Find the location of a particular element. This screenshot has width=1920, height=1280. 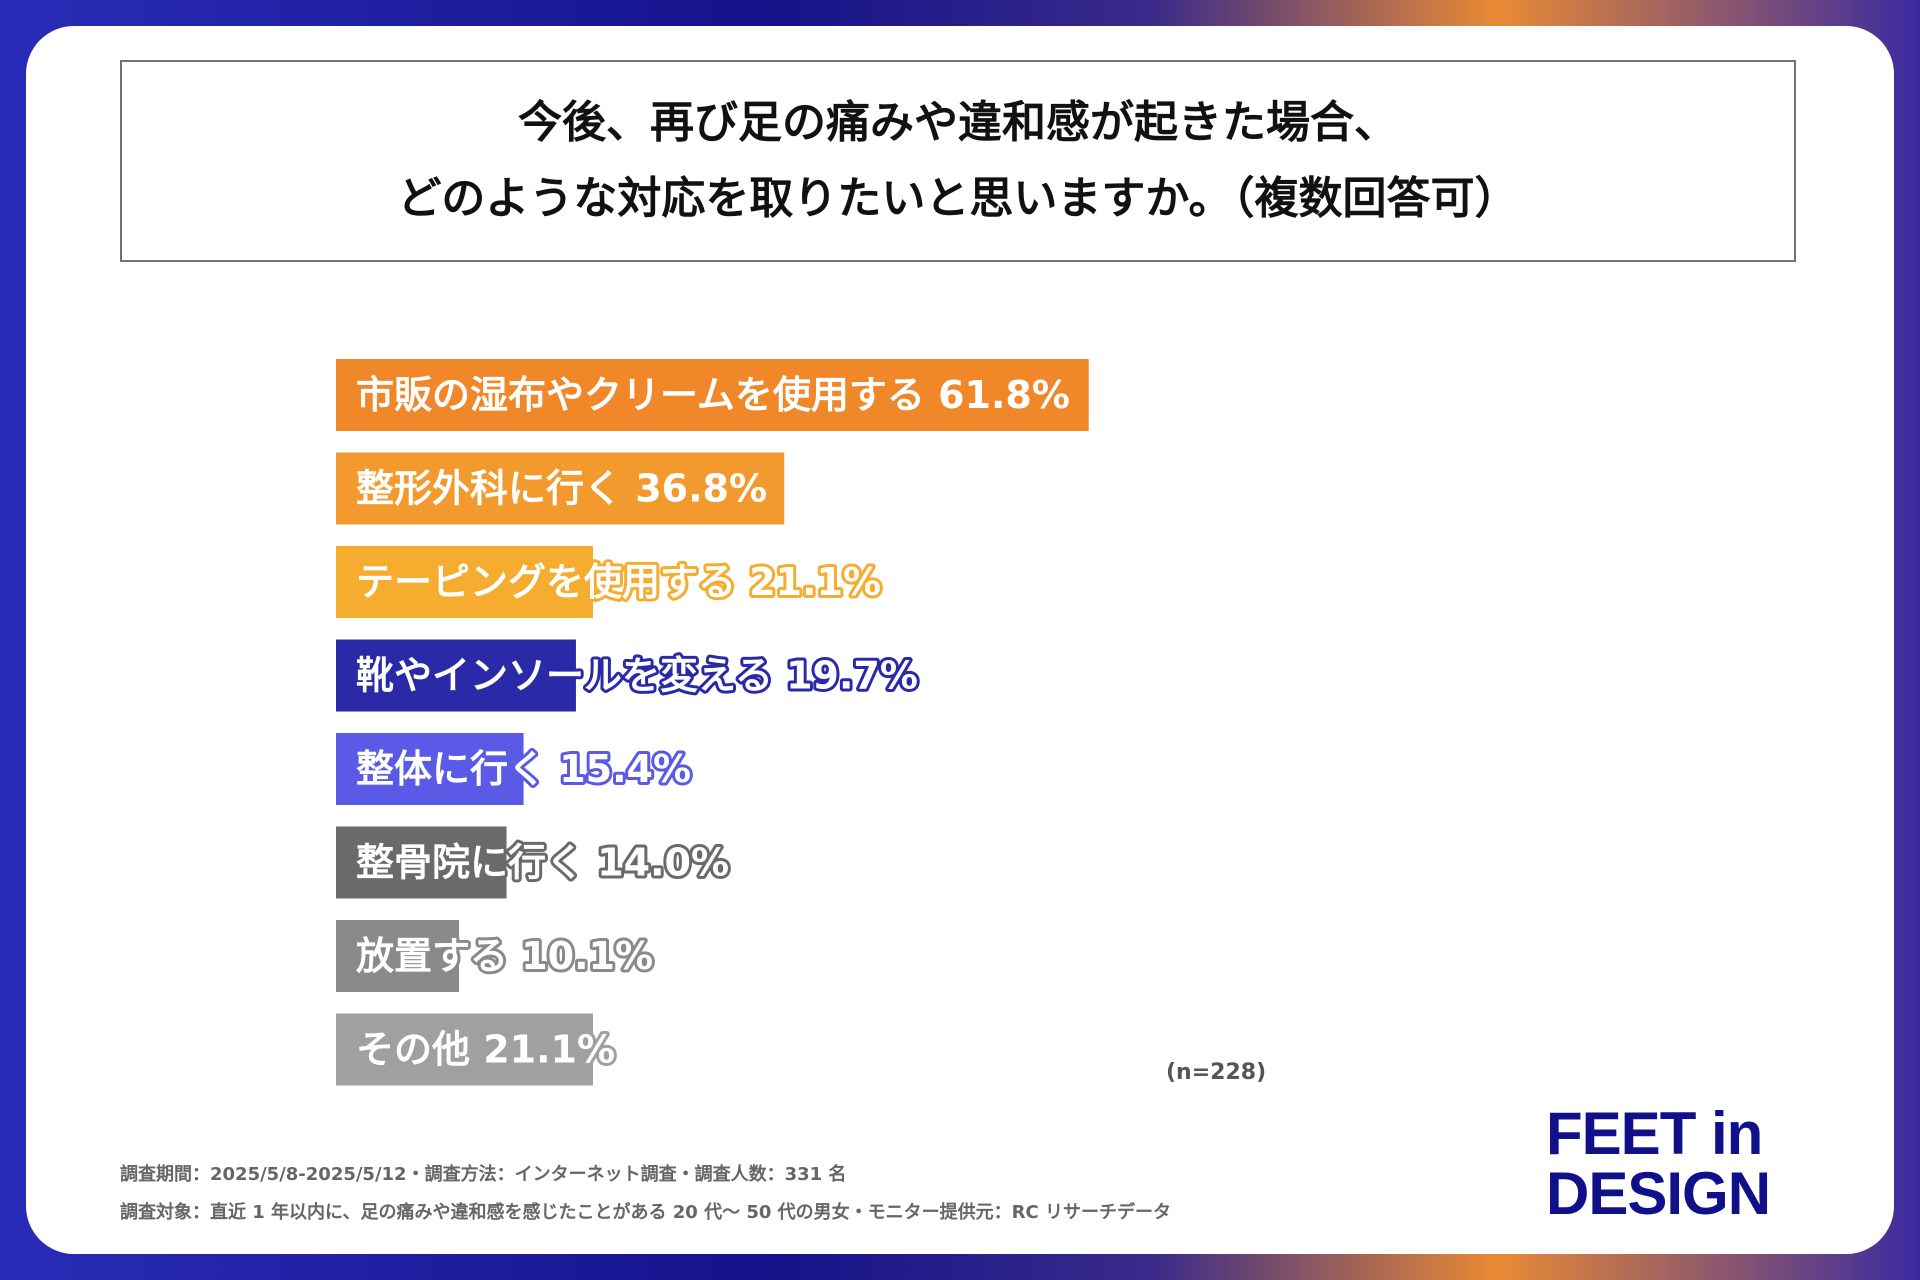

bar-label-5: 整骨院に行く 14.0% is located at coordinates (542, 863).